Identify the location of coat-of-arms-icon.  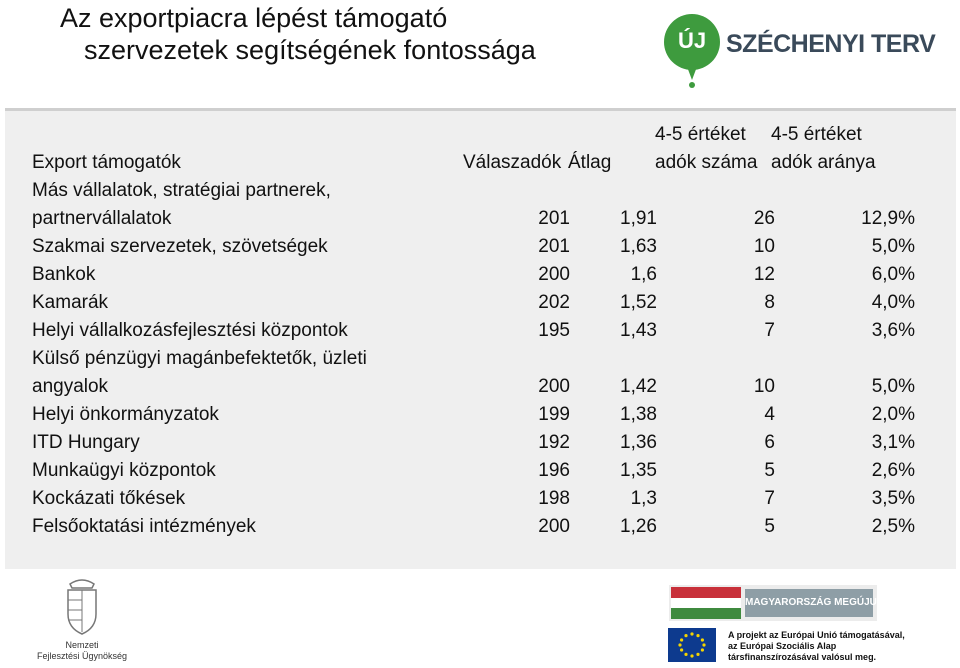
(82, 607).